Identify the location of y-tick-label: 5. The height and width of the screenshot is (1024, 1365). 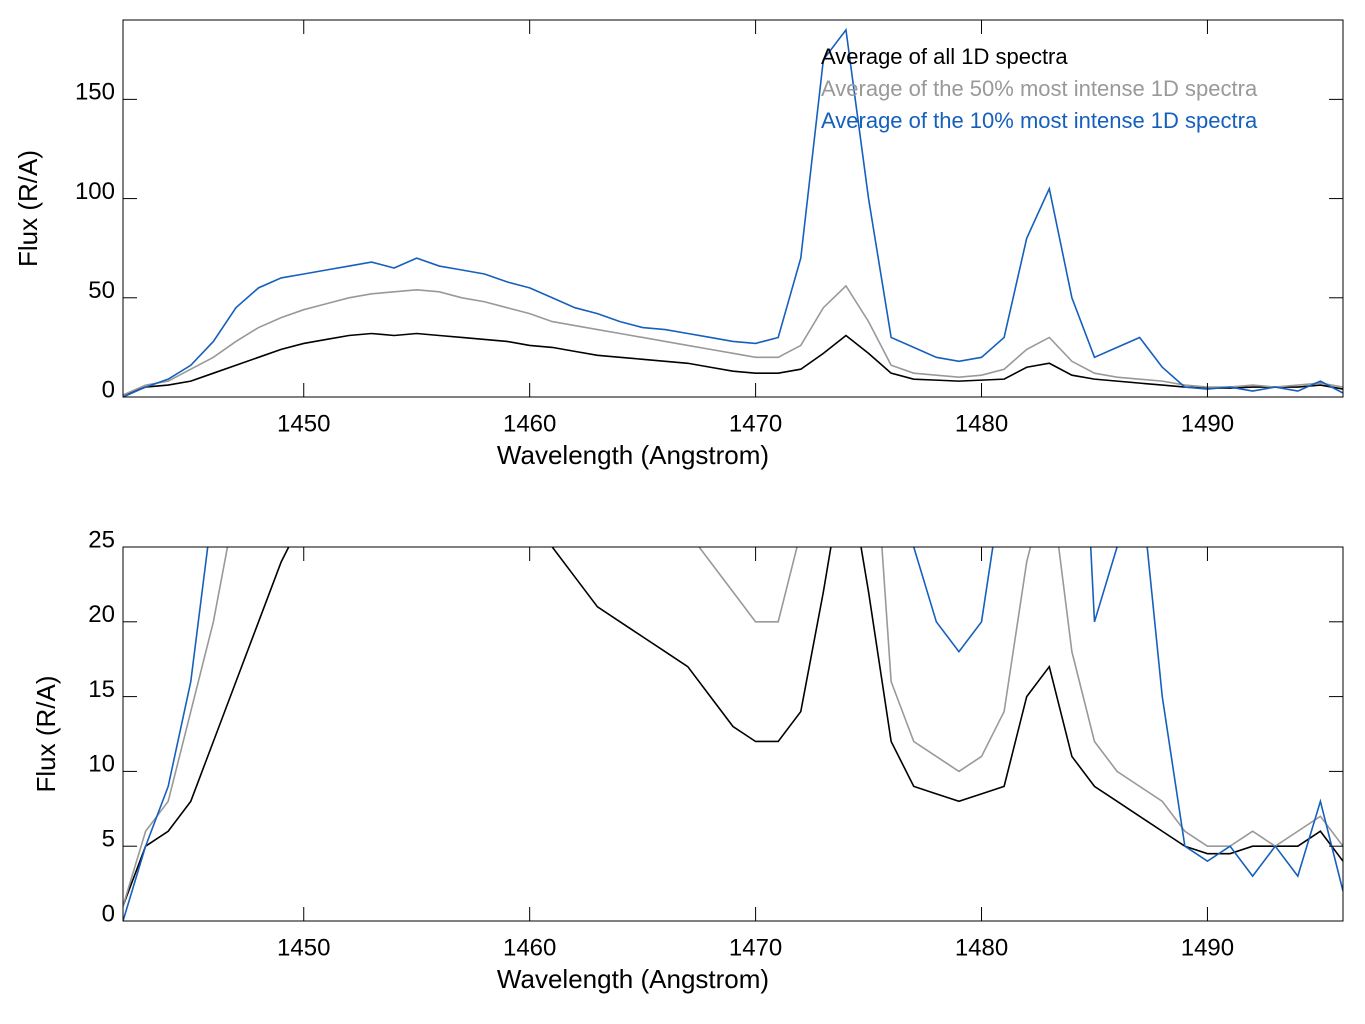
(108, 839).